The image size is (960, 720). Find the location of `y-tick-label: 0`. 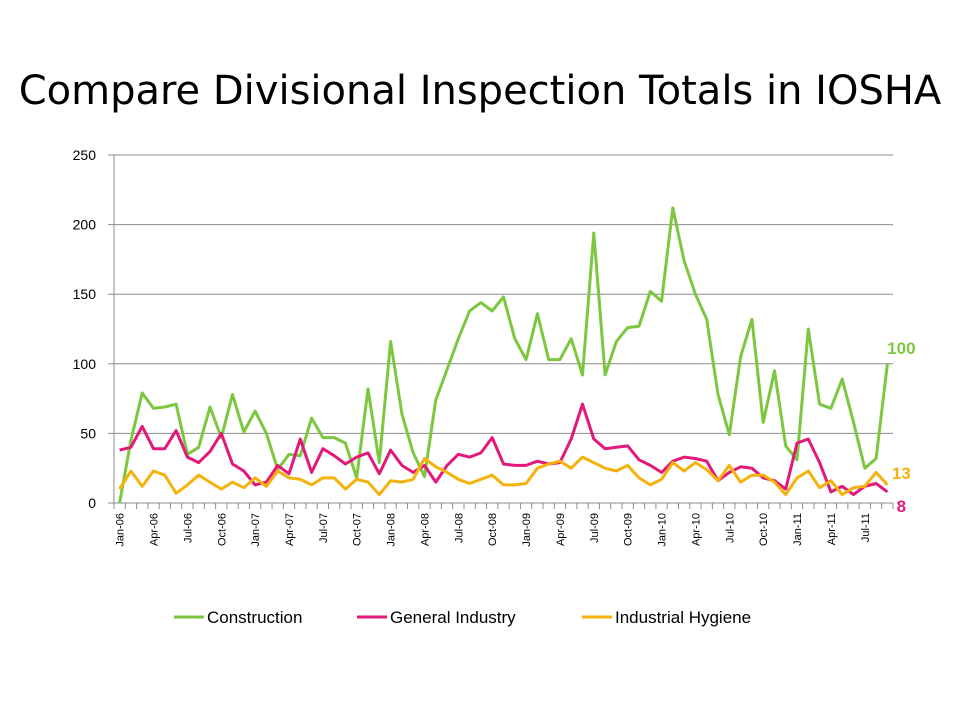

y-tick-label: 0 is located at coordinates (92, 503).